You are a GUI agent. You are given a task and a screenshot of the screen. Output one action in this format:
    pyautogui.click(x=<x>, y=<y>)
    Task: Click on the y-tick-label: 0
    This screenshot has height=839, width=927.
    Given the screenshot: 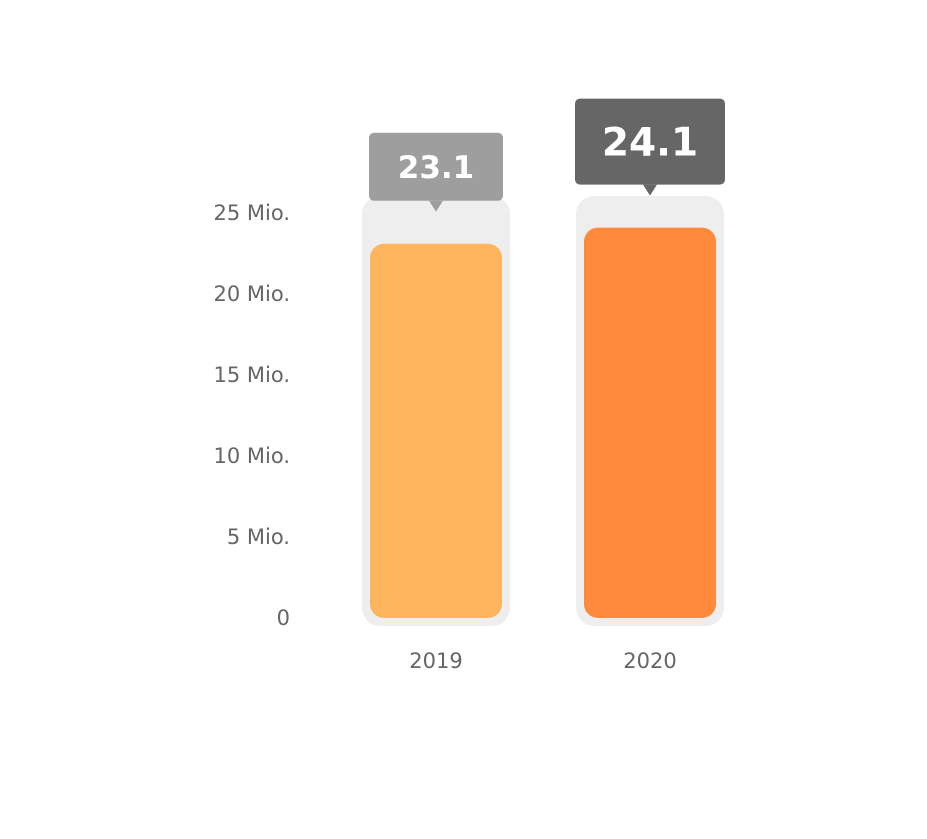 What is the action you would take?
    pyautogui.click(x=283, y=618)
    